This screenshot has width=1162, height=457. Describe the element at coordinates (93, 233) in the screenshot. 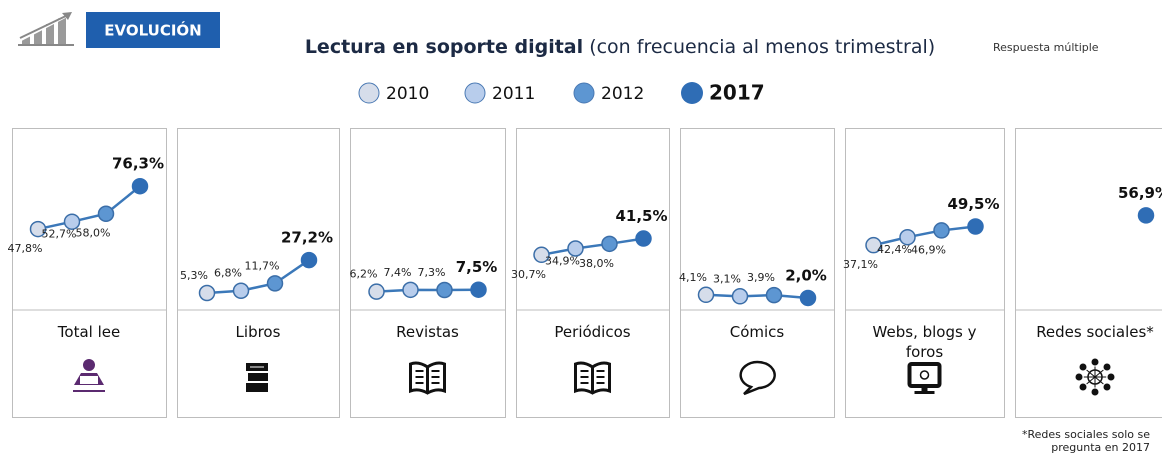

I see `value-label: 58,0%` at that location.